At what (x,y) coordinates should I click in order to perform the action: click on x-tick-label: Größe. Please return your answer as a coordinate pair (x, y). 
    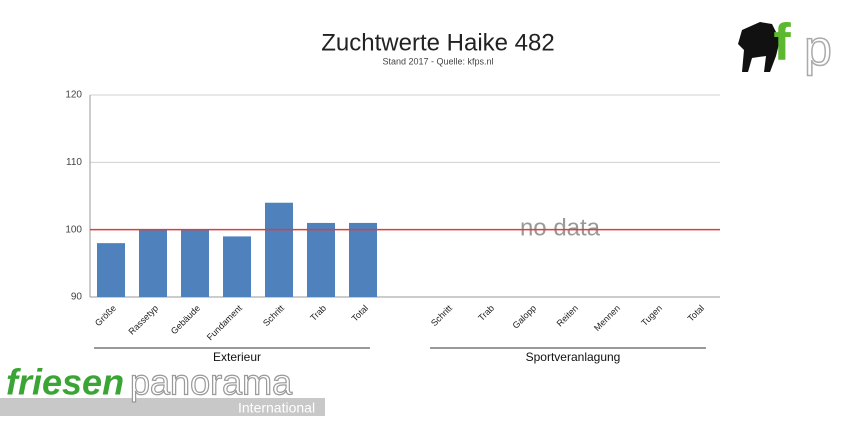
    Looking at the image, I should click on (105, 315).